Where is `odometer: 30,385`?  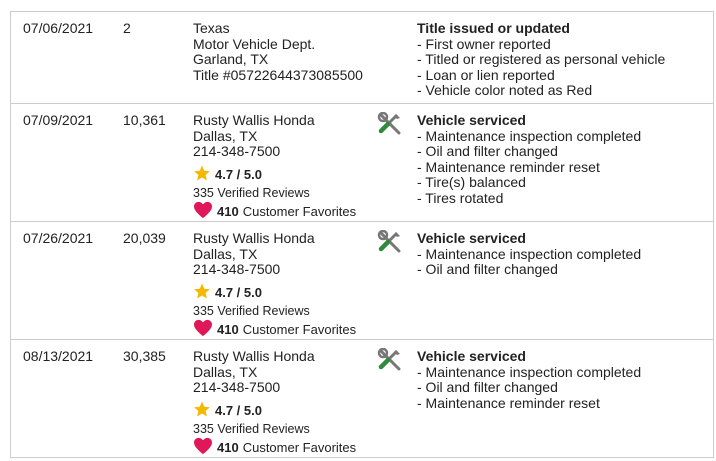
odometer: 30,385 is located at coordinates (144, 356).